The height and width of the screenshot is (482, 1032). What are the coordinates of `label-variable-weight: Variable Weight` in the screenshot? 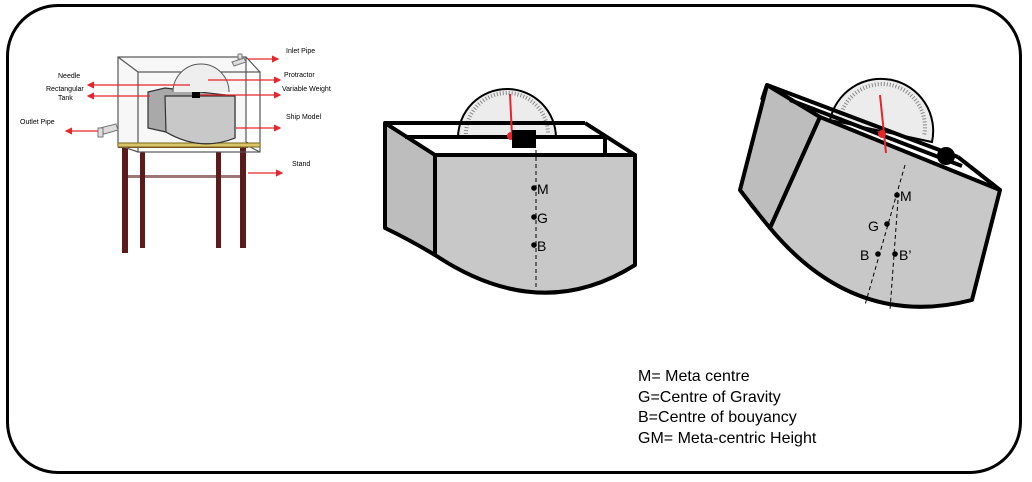 It's located at (306, 89).